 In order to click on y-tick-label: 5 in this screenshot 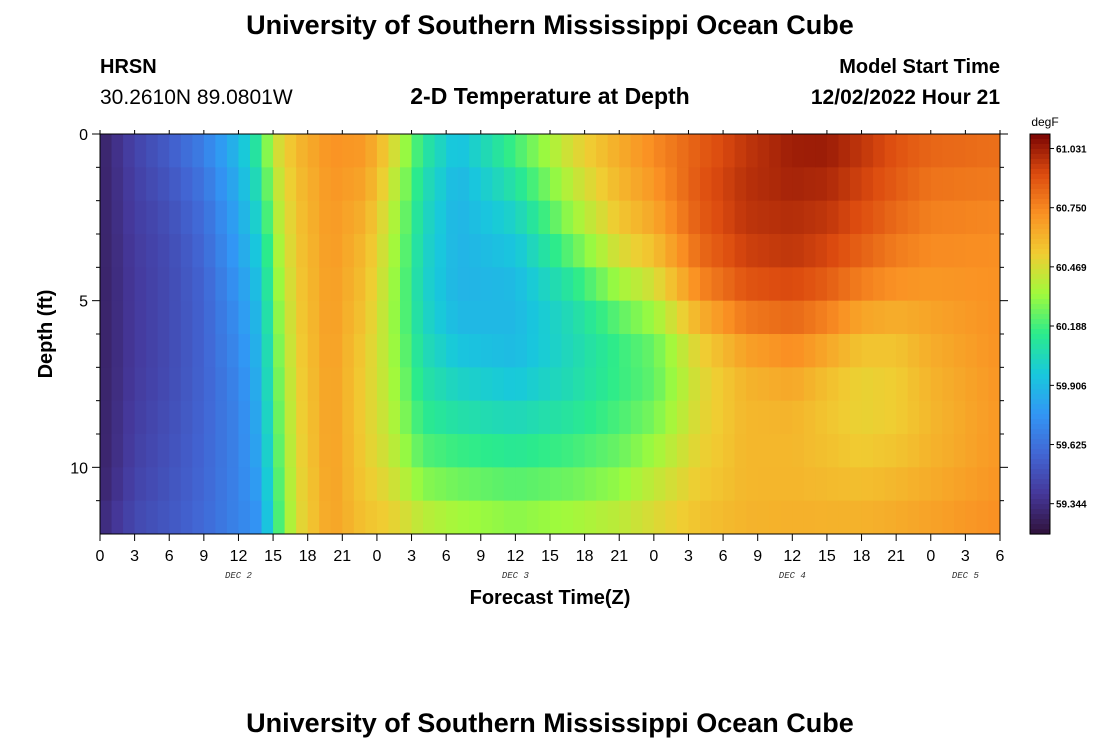, I will do `click(83, 302)`.